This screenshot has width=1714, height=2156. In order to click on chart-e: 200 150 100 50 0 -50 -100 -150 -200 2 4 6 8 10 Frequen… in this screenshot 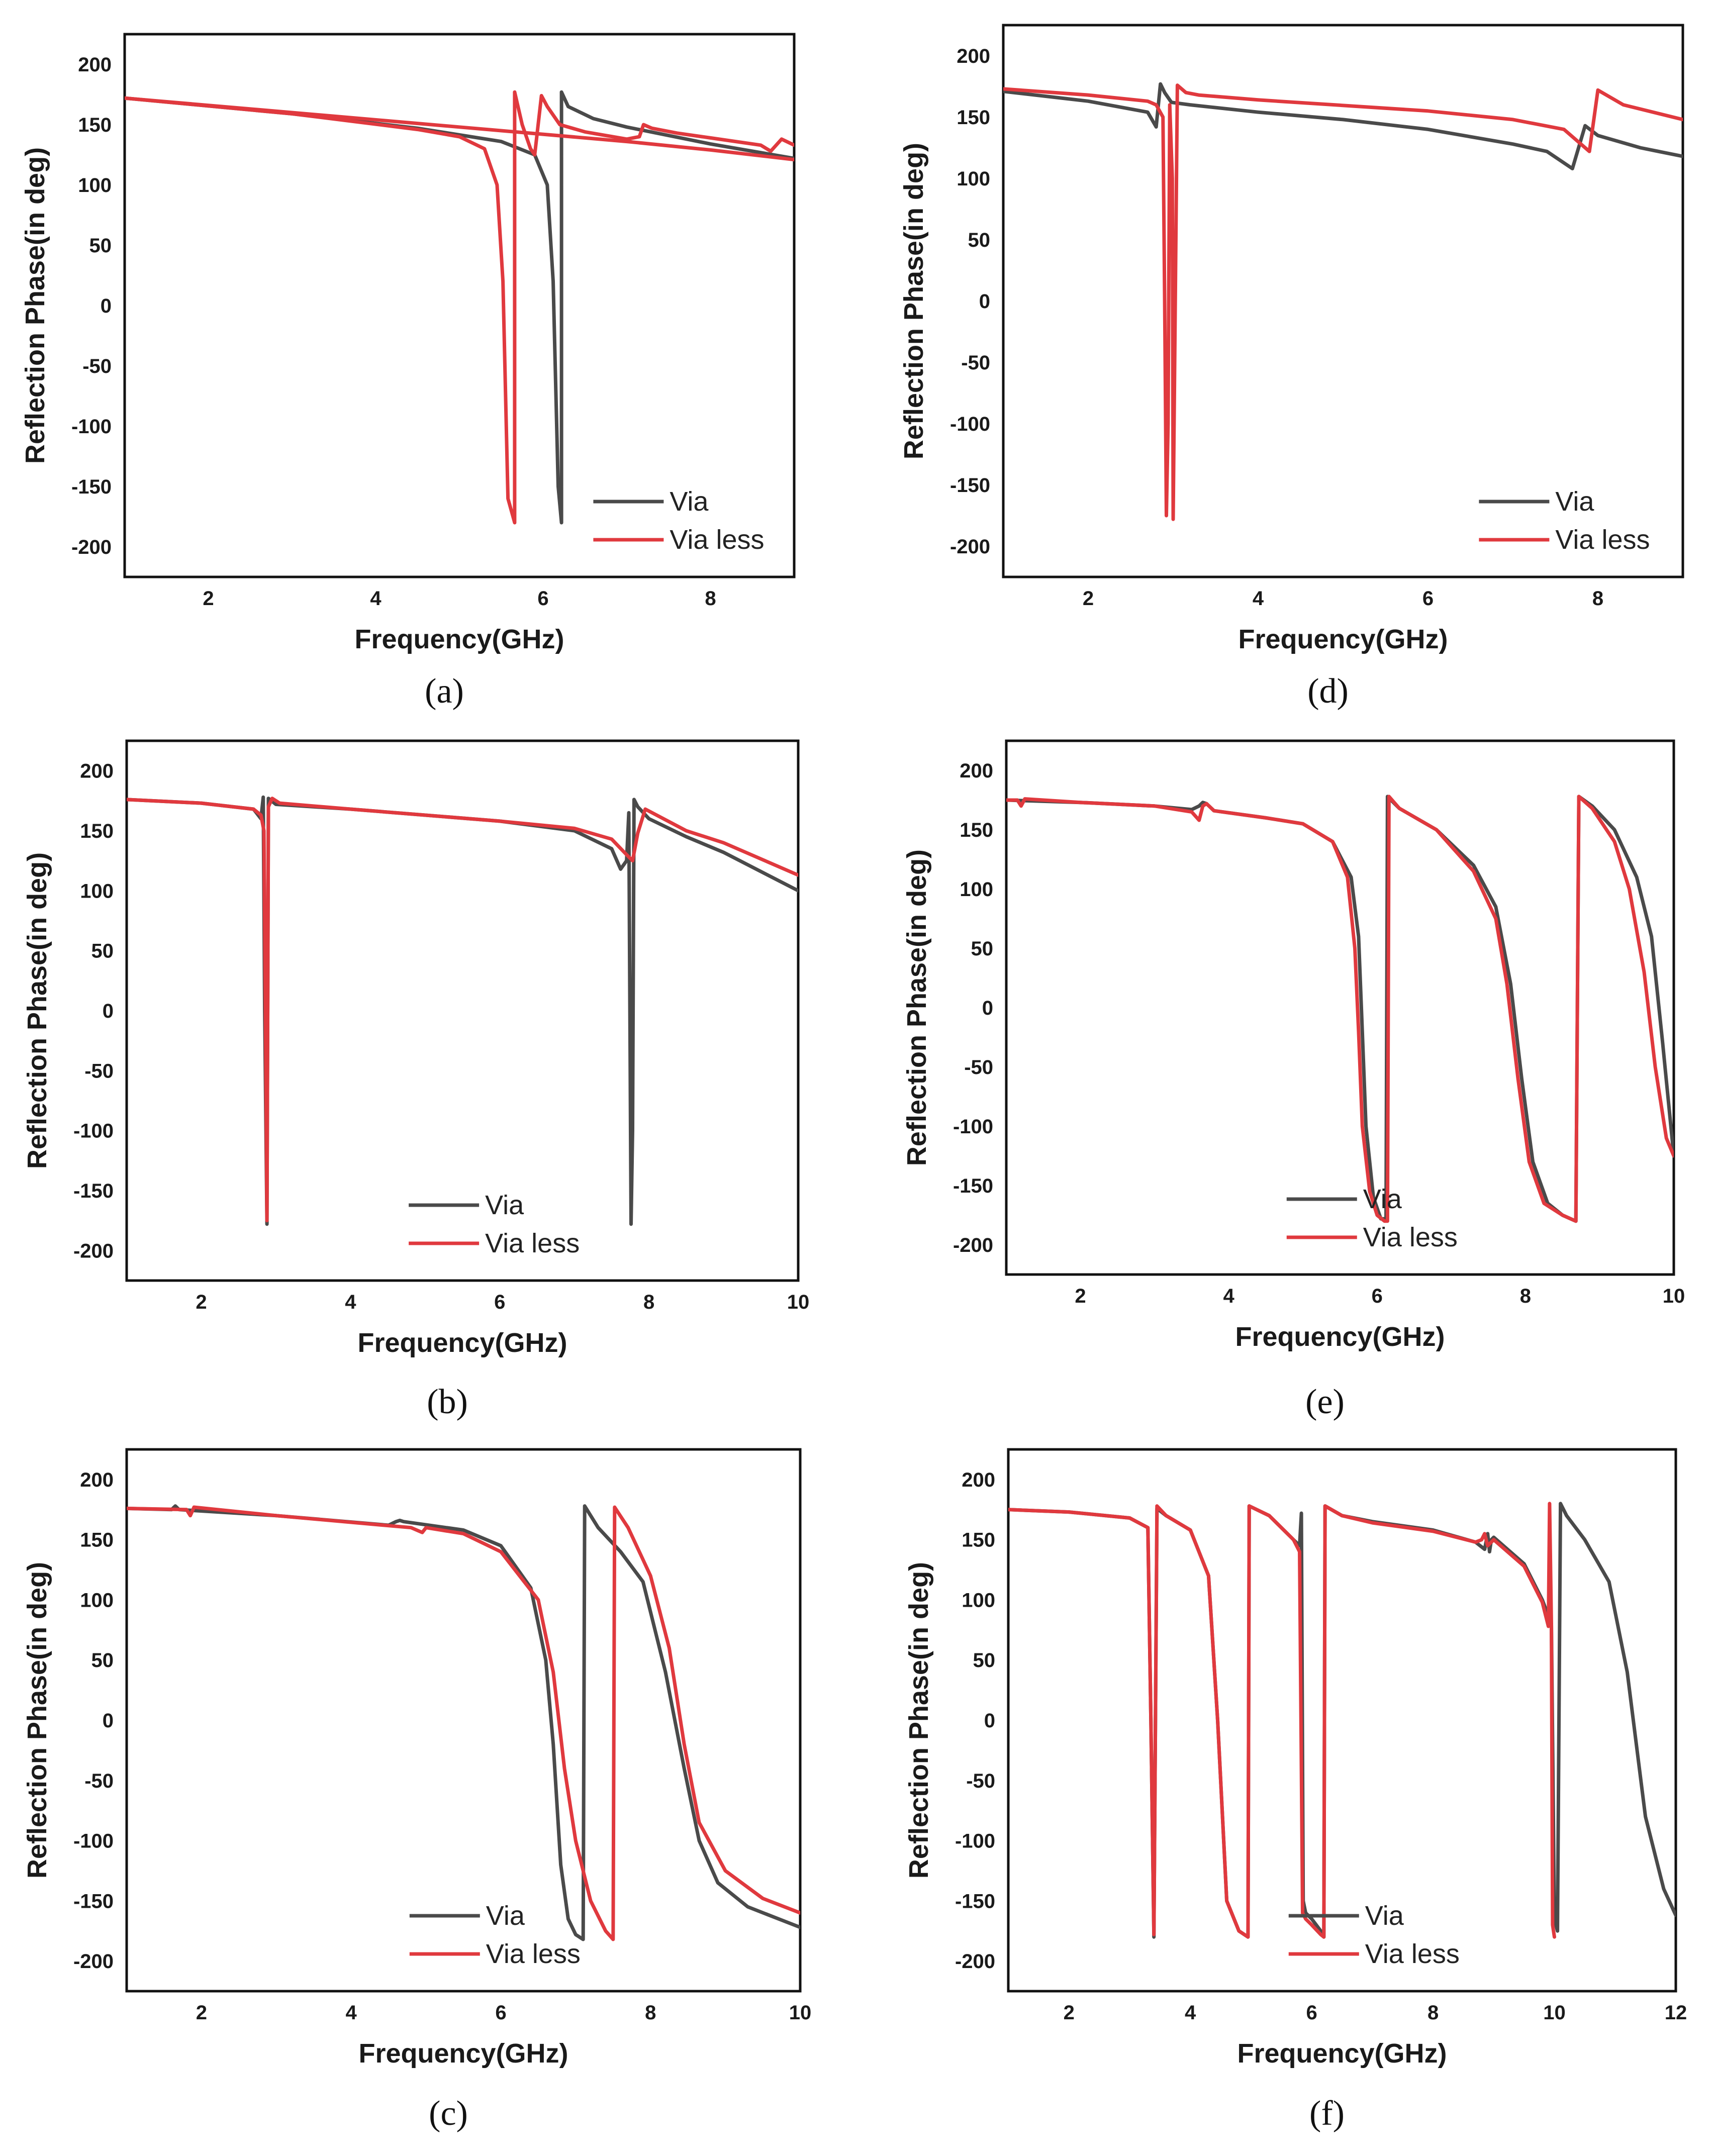, I will do `click(1293, 1080)`.